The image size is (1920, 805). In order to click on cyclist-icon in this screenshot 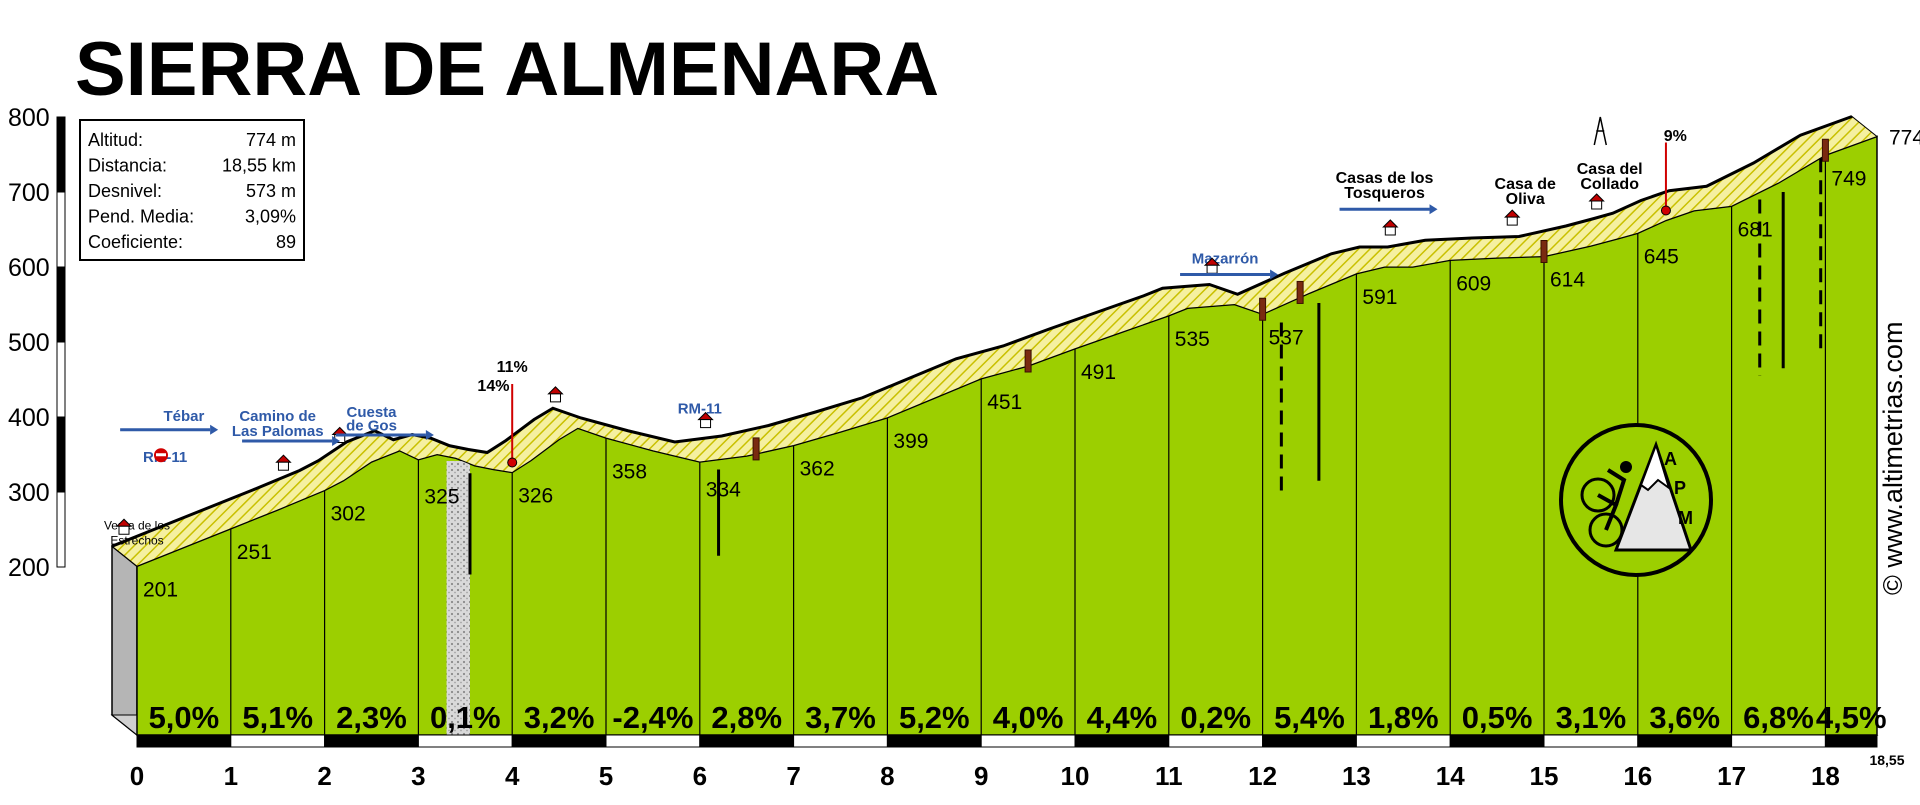, I will do `click(1612, 499)`.